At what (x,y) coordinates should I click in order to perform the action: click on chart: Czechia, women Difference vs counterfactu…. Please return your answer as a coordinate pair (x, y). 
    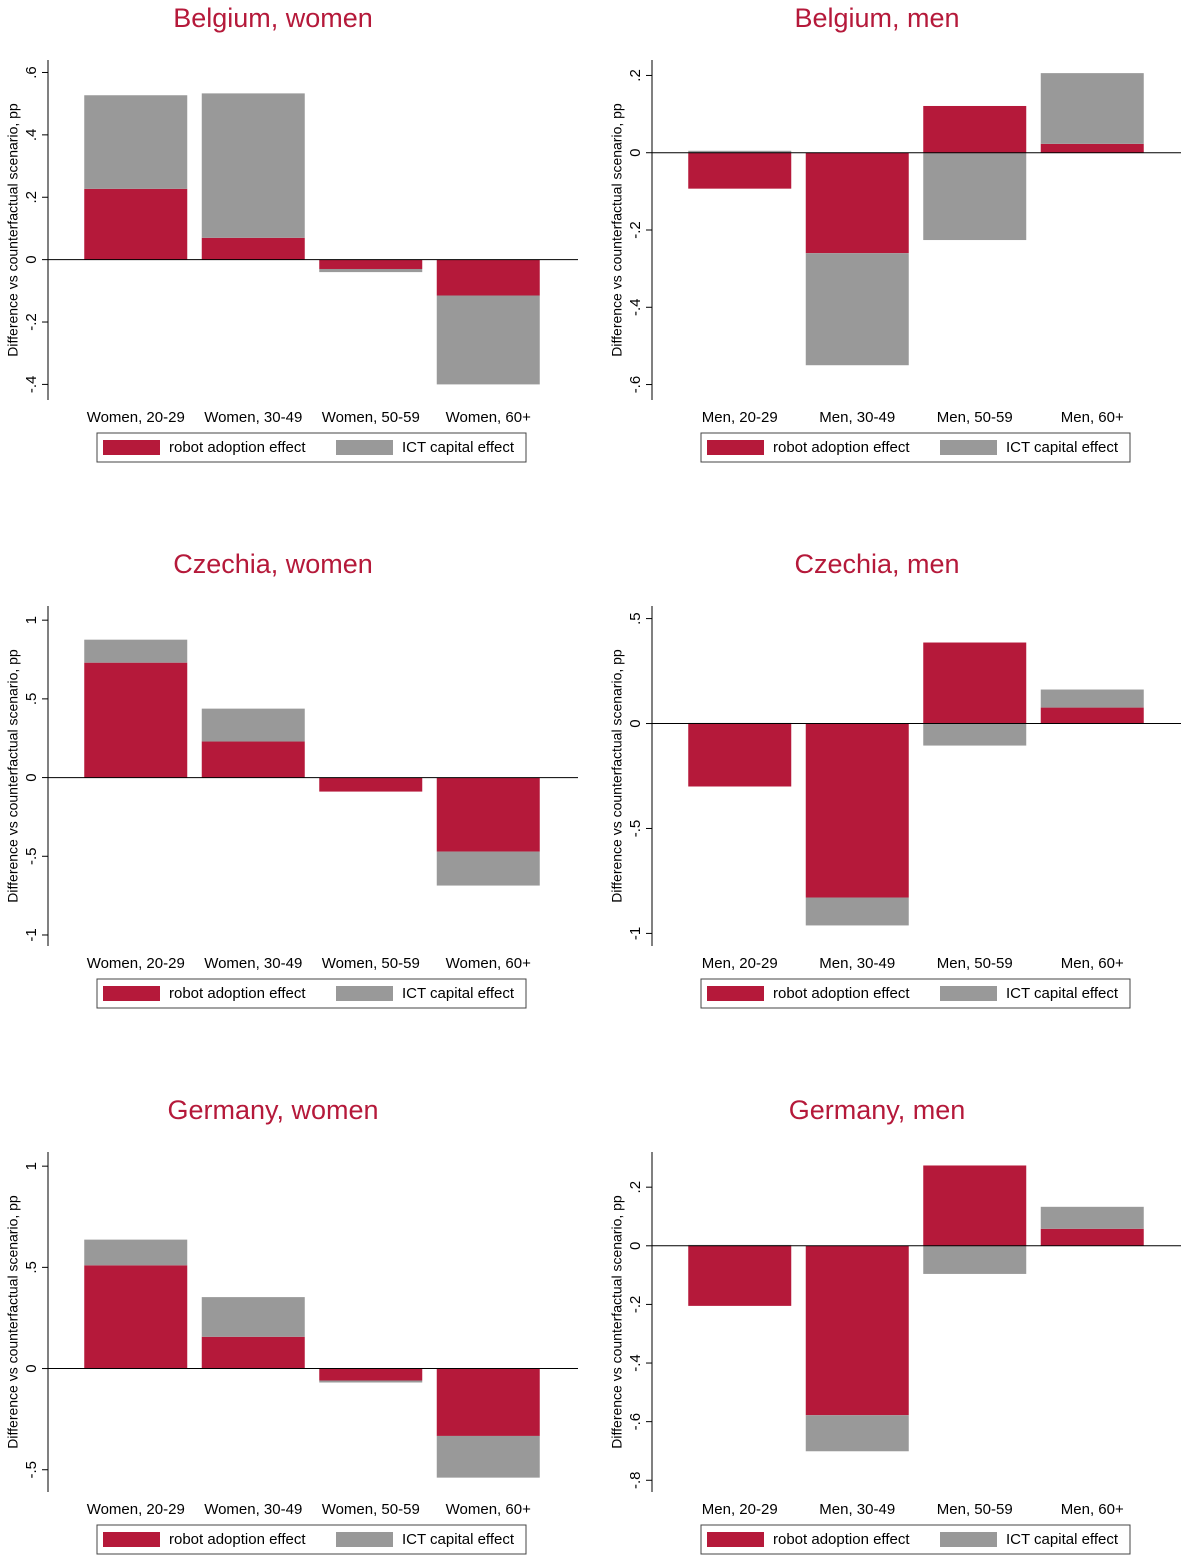
    Looking at the image, I should click on (291, 779).